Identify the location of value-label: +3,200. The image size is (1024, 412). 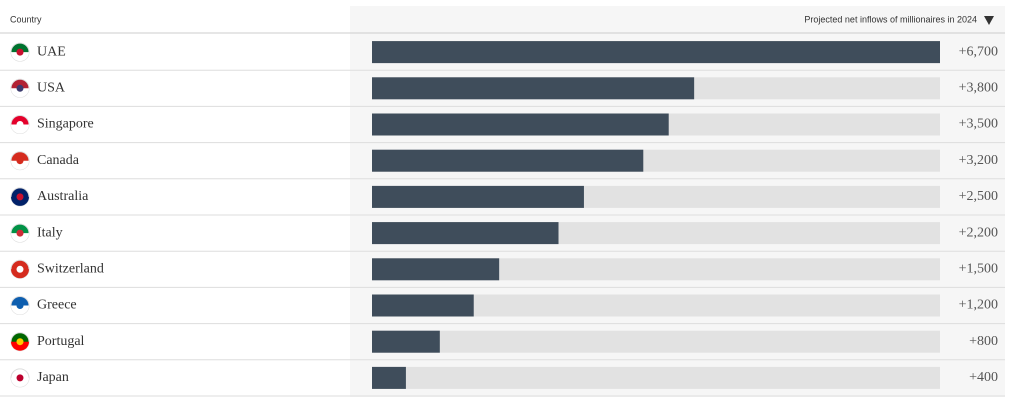
(978, 160).